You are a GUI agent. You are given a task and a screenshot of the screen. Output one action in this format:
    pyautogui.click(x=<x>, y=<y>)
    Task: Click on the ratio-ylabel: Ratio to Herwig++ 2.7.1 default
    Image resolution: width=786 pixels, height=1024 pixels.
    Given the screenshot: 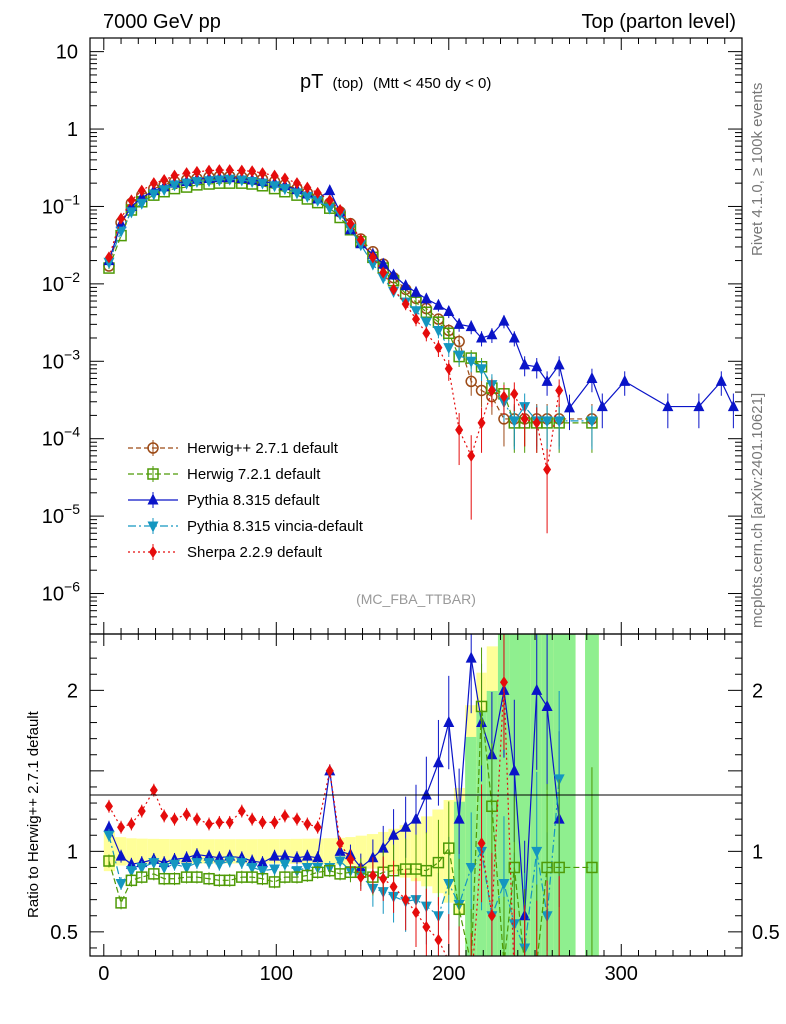 What is the action you would take?
    pyautogui.click(x=33, y=814)
    